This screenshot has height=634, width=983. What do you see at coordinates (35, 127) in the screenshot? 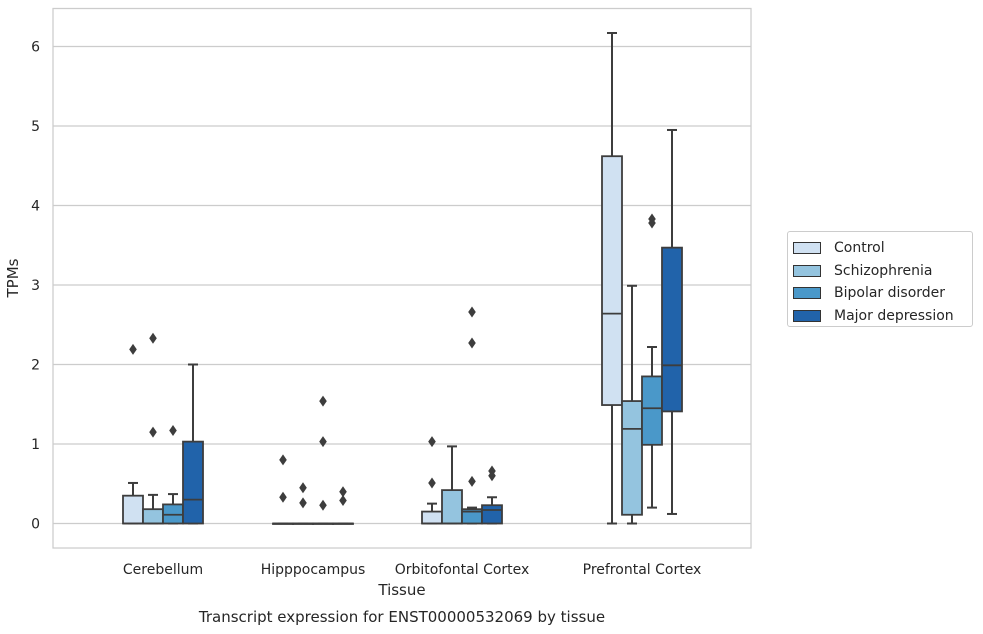
I see `y-tick-label: 5` at bounding box center [35, 127].